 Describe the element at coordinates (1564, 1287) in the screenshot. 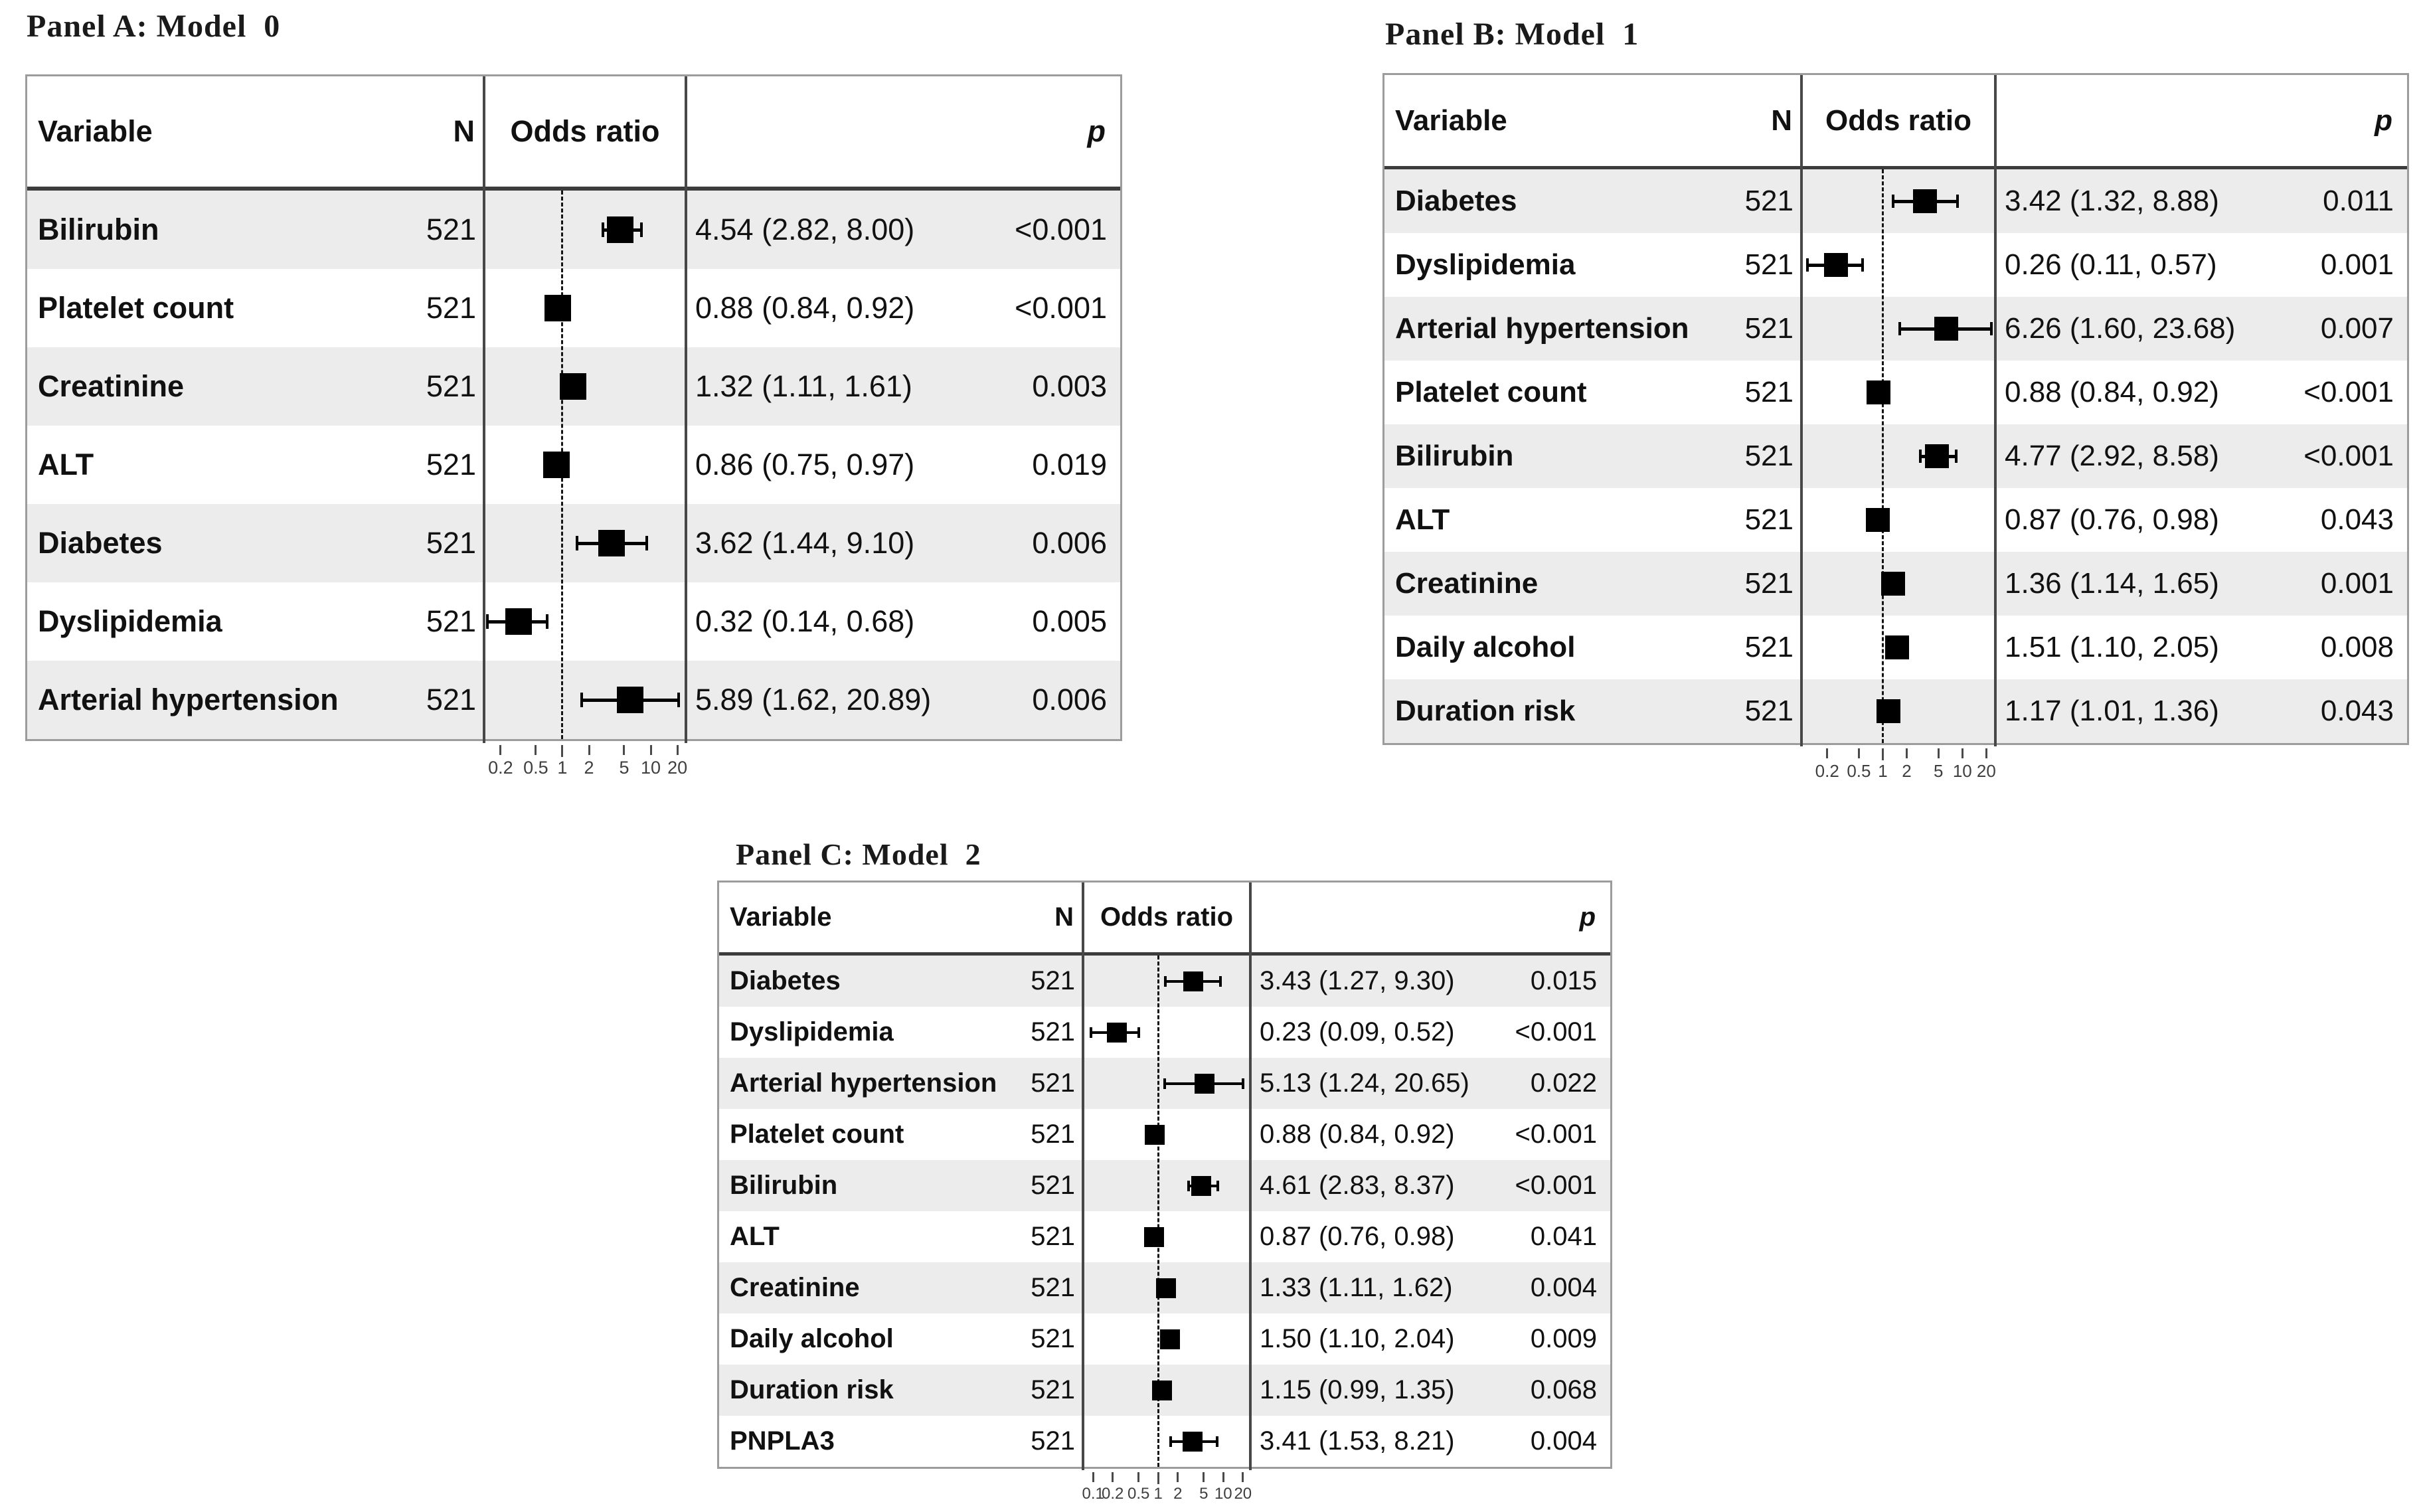

I see `p-value: 0.004` at that location.